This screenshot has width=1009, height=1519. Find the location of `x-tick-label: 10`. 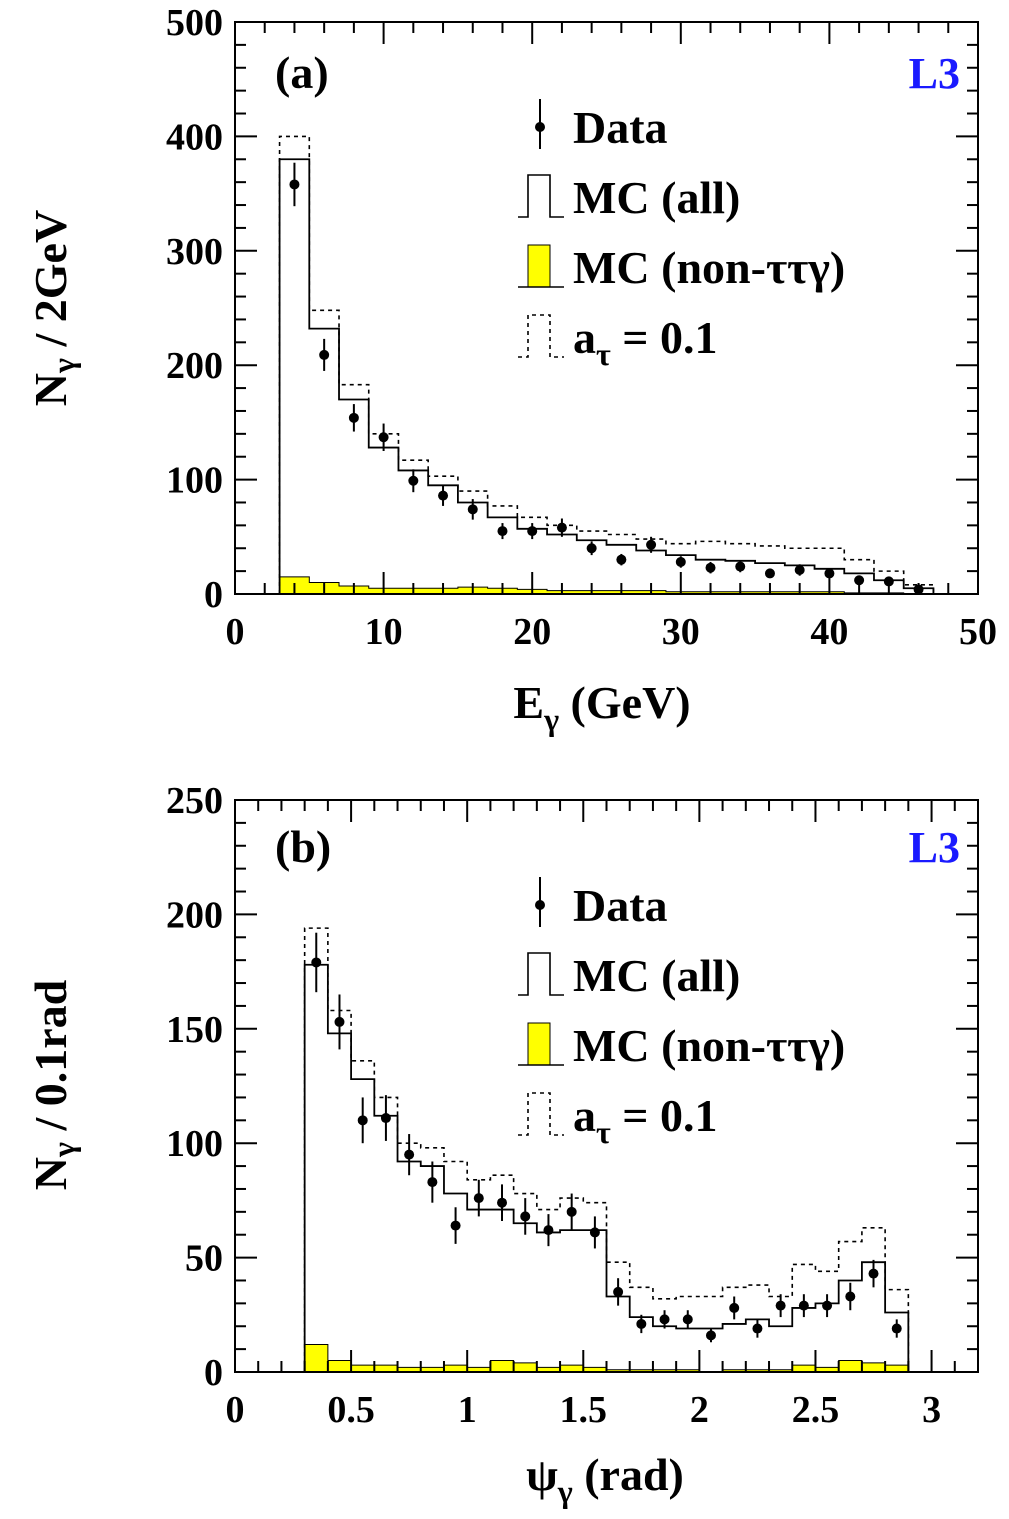

x-tick-label: 10 is located at coordinates (384, 632).